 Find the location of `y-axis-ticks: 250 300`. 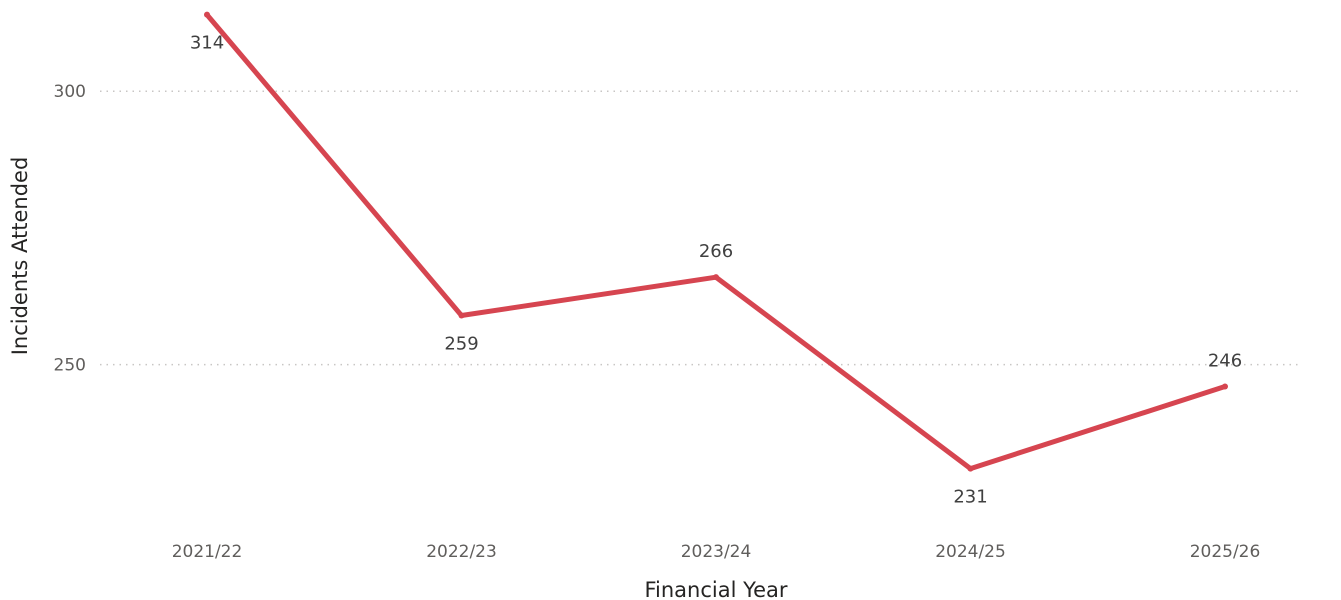

y-axis-ticks: 250 300 is located at coordinates (70, 228).